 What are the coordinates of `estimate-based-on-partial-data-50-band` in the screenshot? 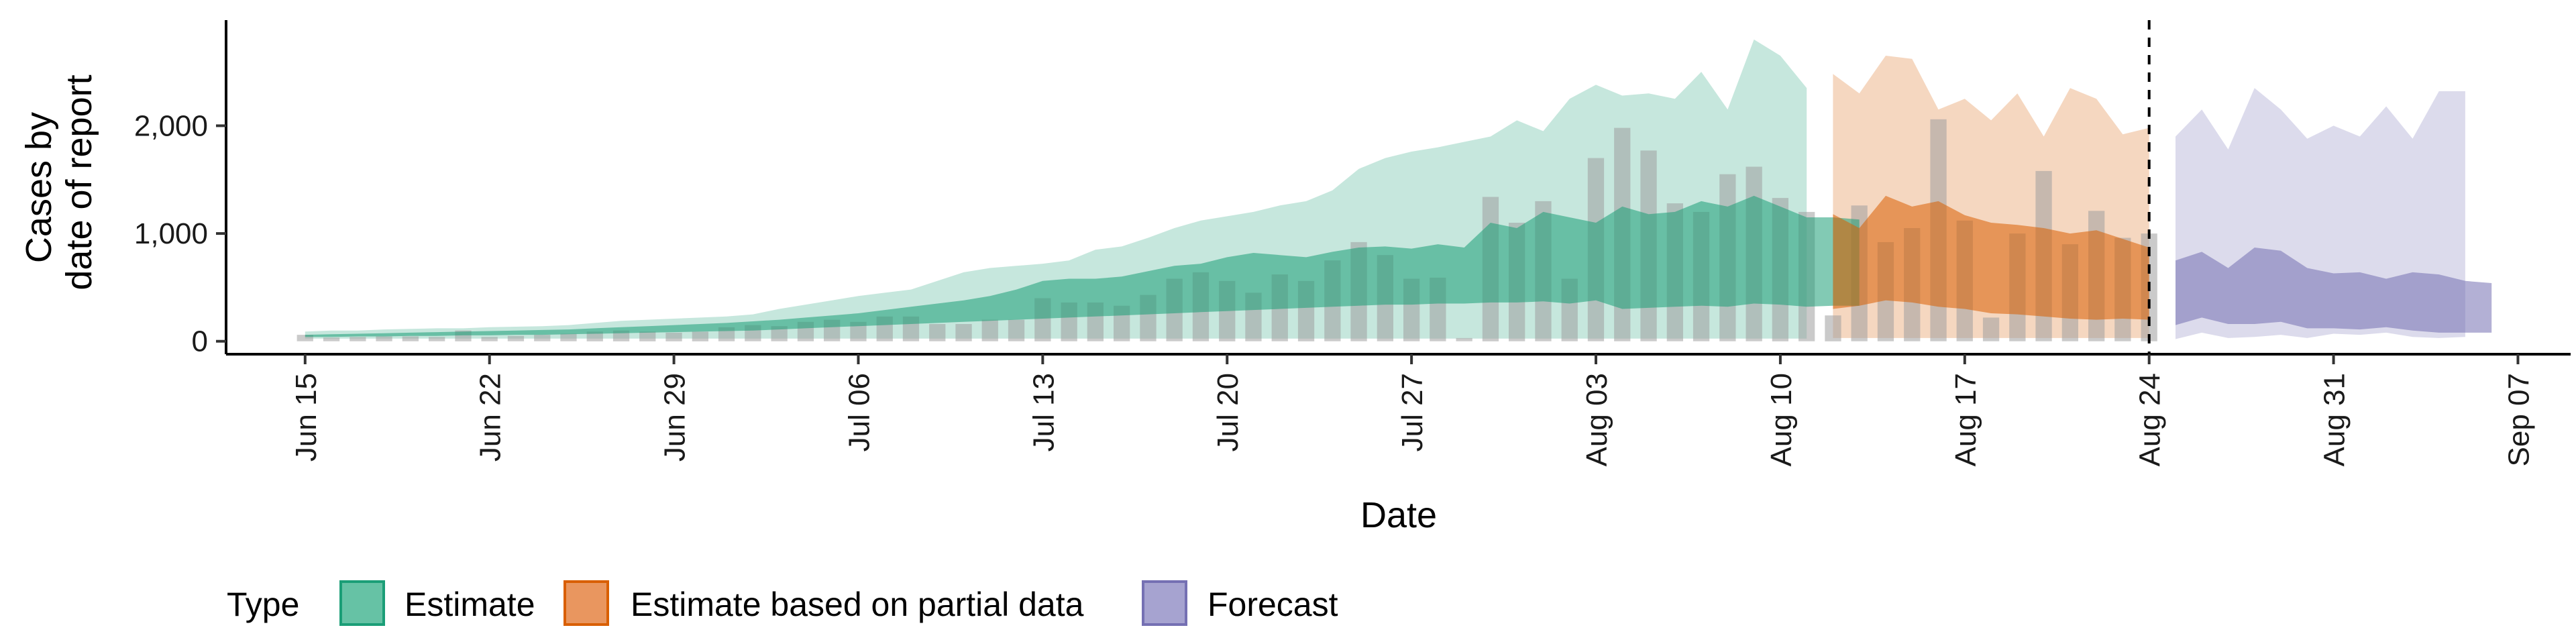 It's located at (1991, 257).